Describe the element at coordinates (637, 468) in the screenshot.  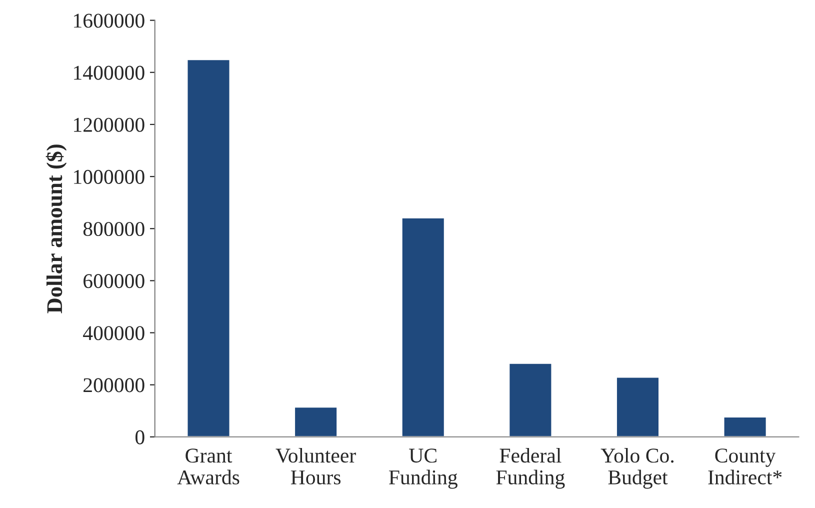
I see `x-tick-label: Yolo Co. Budget` at that location.